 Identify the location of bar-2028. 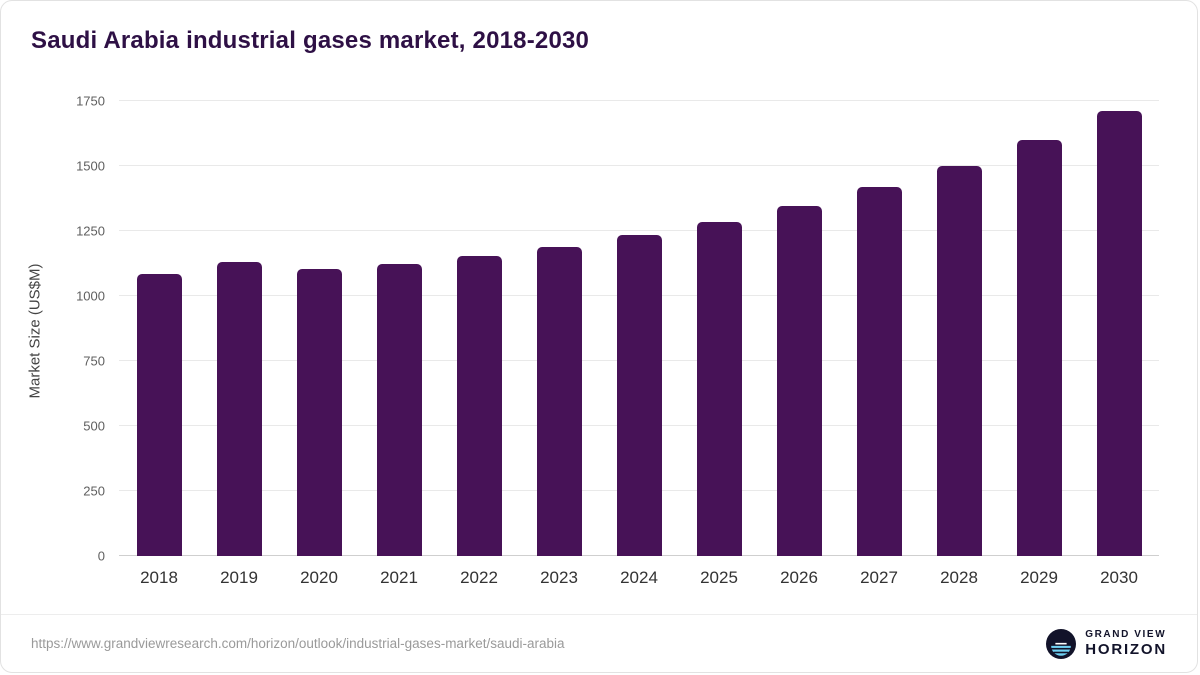
(959, 361).